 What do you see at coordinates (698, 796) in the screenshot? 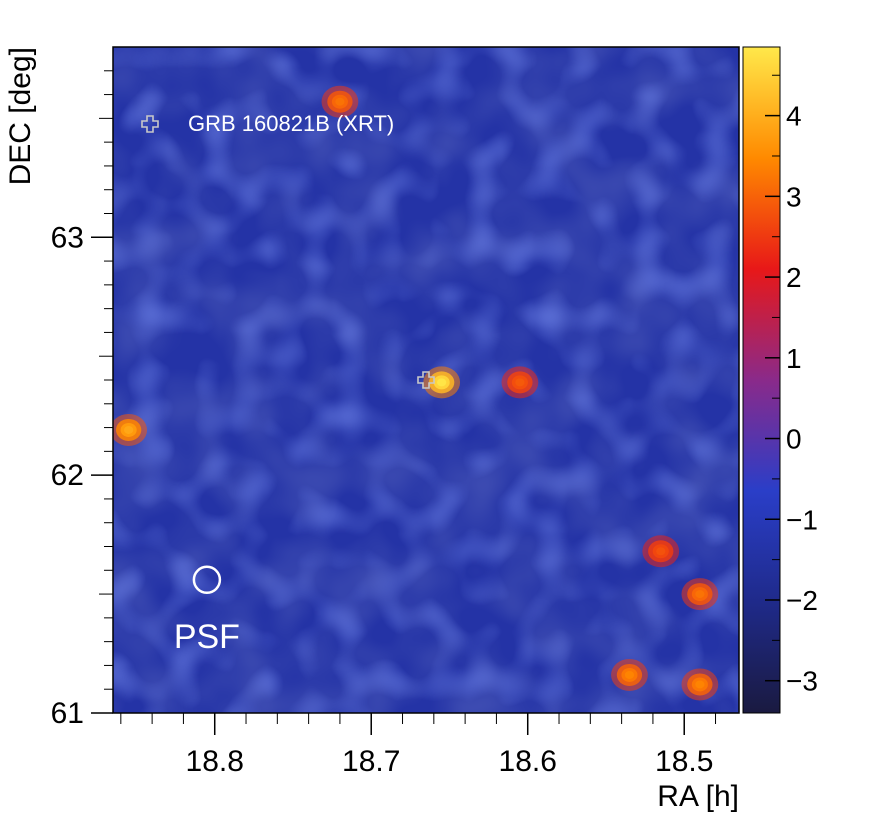
I see `x-axis-title: RA [h]` at bounding box center [698, 796].